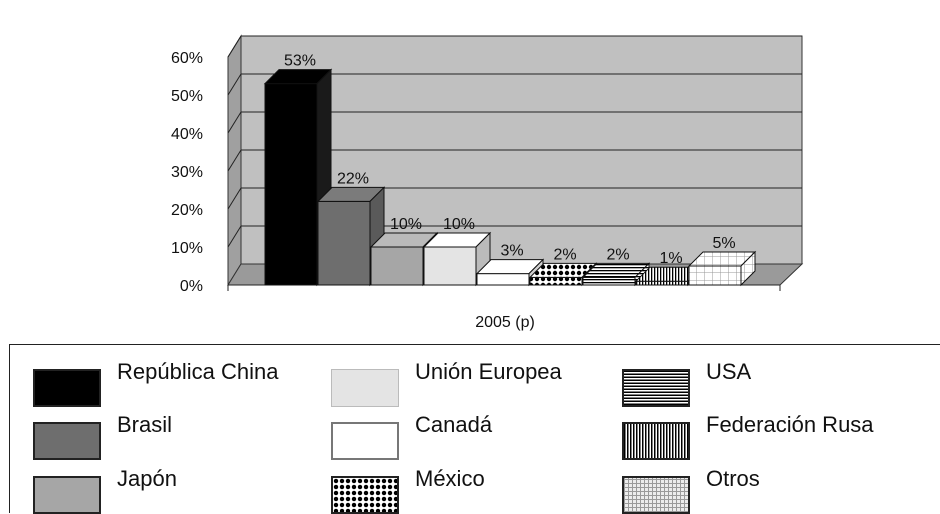  Describe the element at coordinates (187, 58) in the screenshot. I see `y-tick-label: 60%` at that location.